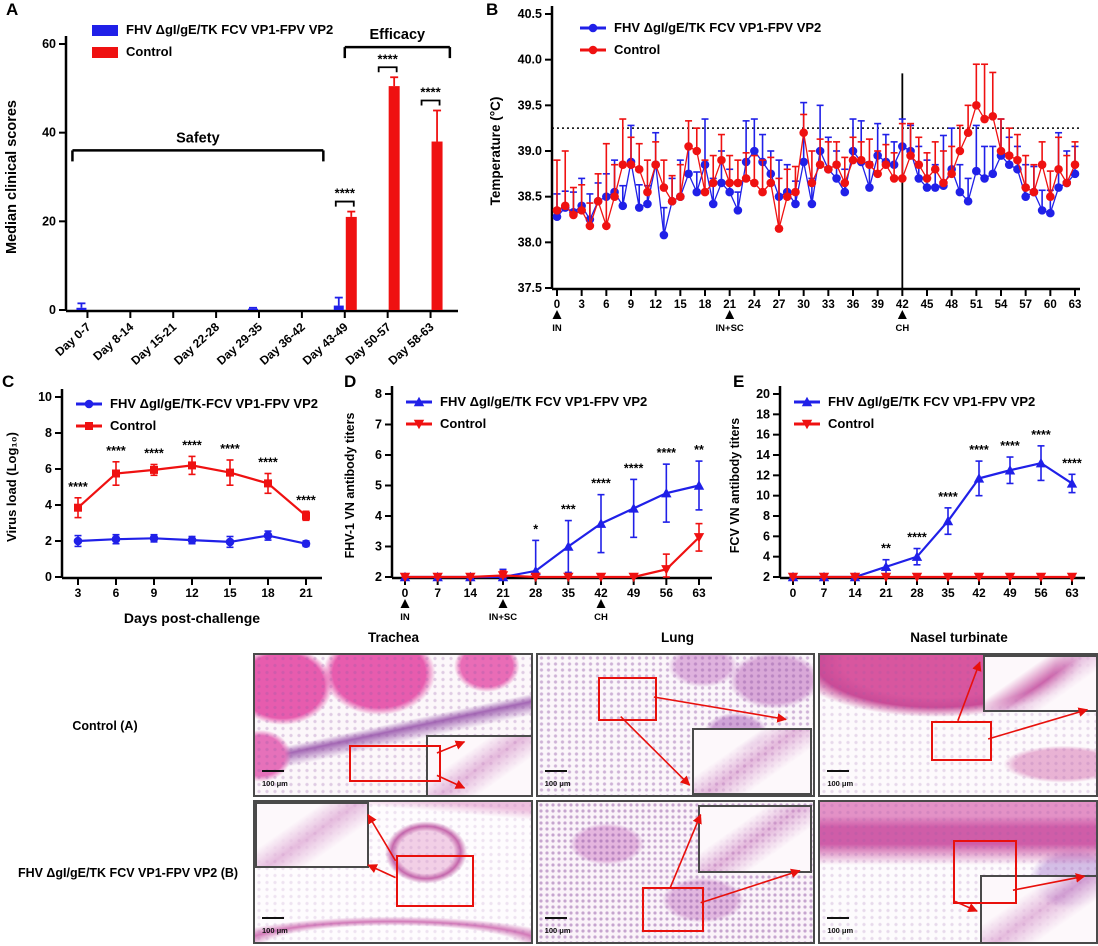  Describe the element at coordinates (530, 14) in the screenshot. I see `svg-text: 40.5` at that location.